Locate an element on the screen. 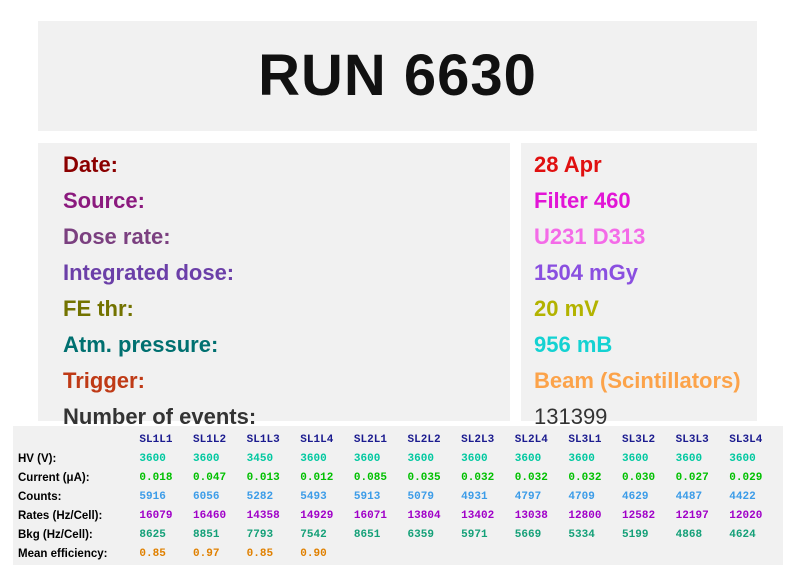  cell-rates-hz-cell-sl1l3: 14358 is located at coordinates (263, 515).